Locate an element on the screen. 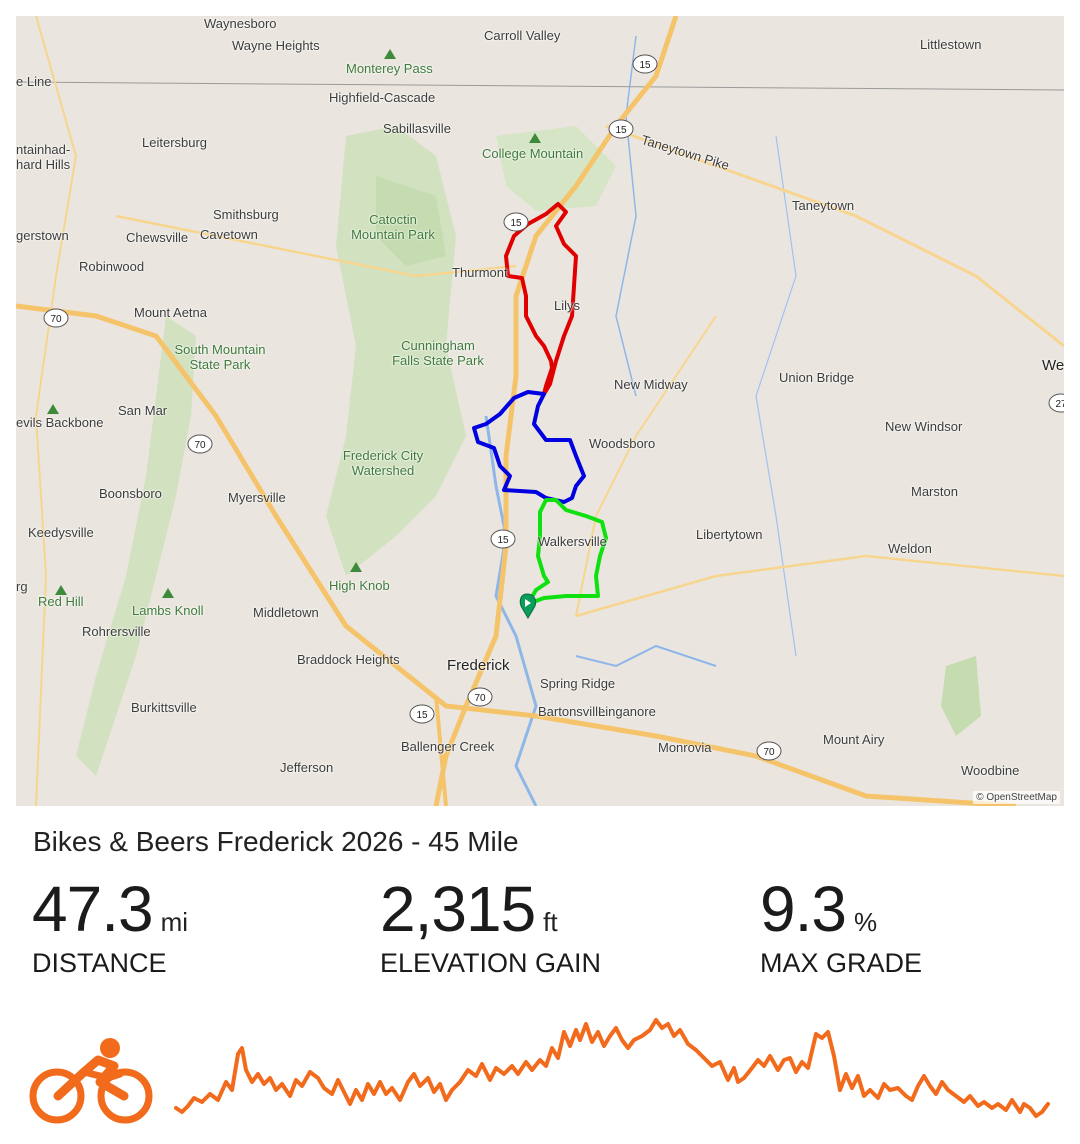 The height and width of the screenshot is (1144, 1080). place-label: South Mountain State Park is located at coordinates (220, 357).